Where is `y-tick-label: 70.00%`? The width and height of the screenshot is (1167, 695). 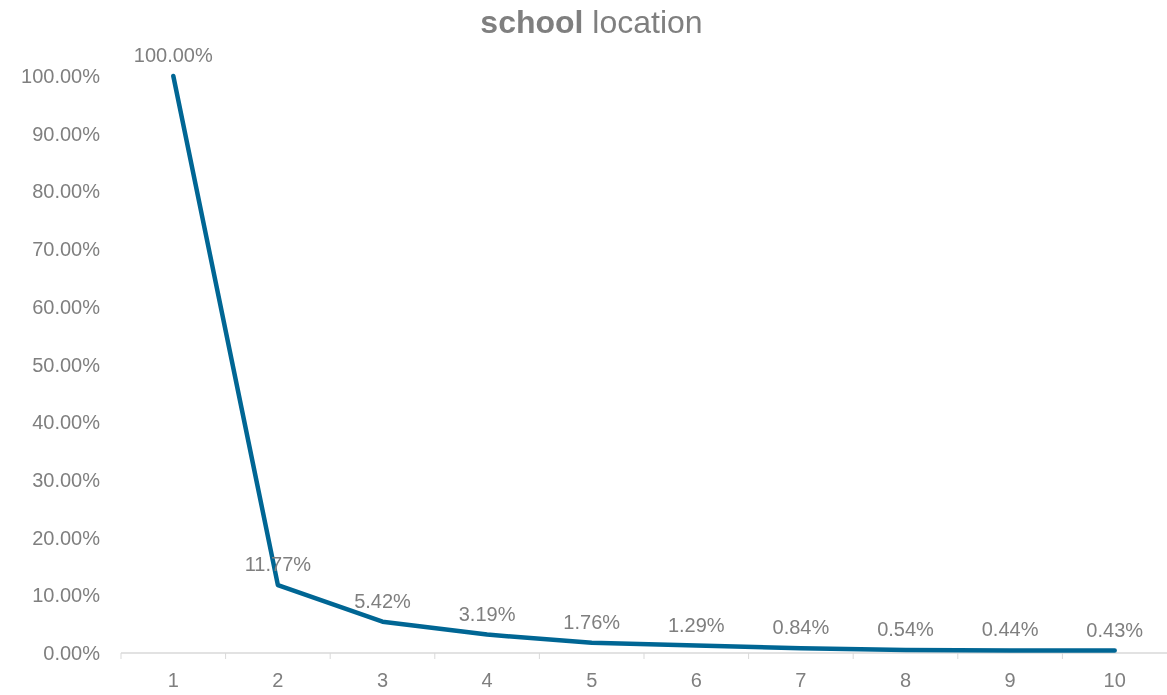
y-tick-label: 70.00% is located at coordinates (66, 249).